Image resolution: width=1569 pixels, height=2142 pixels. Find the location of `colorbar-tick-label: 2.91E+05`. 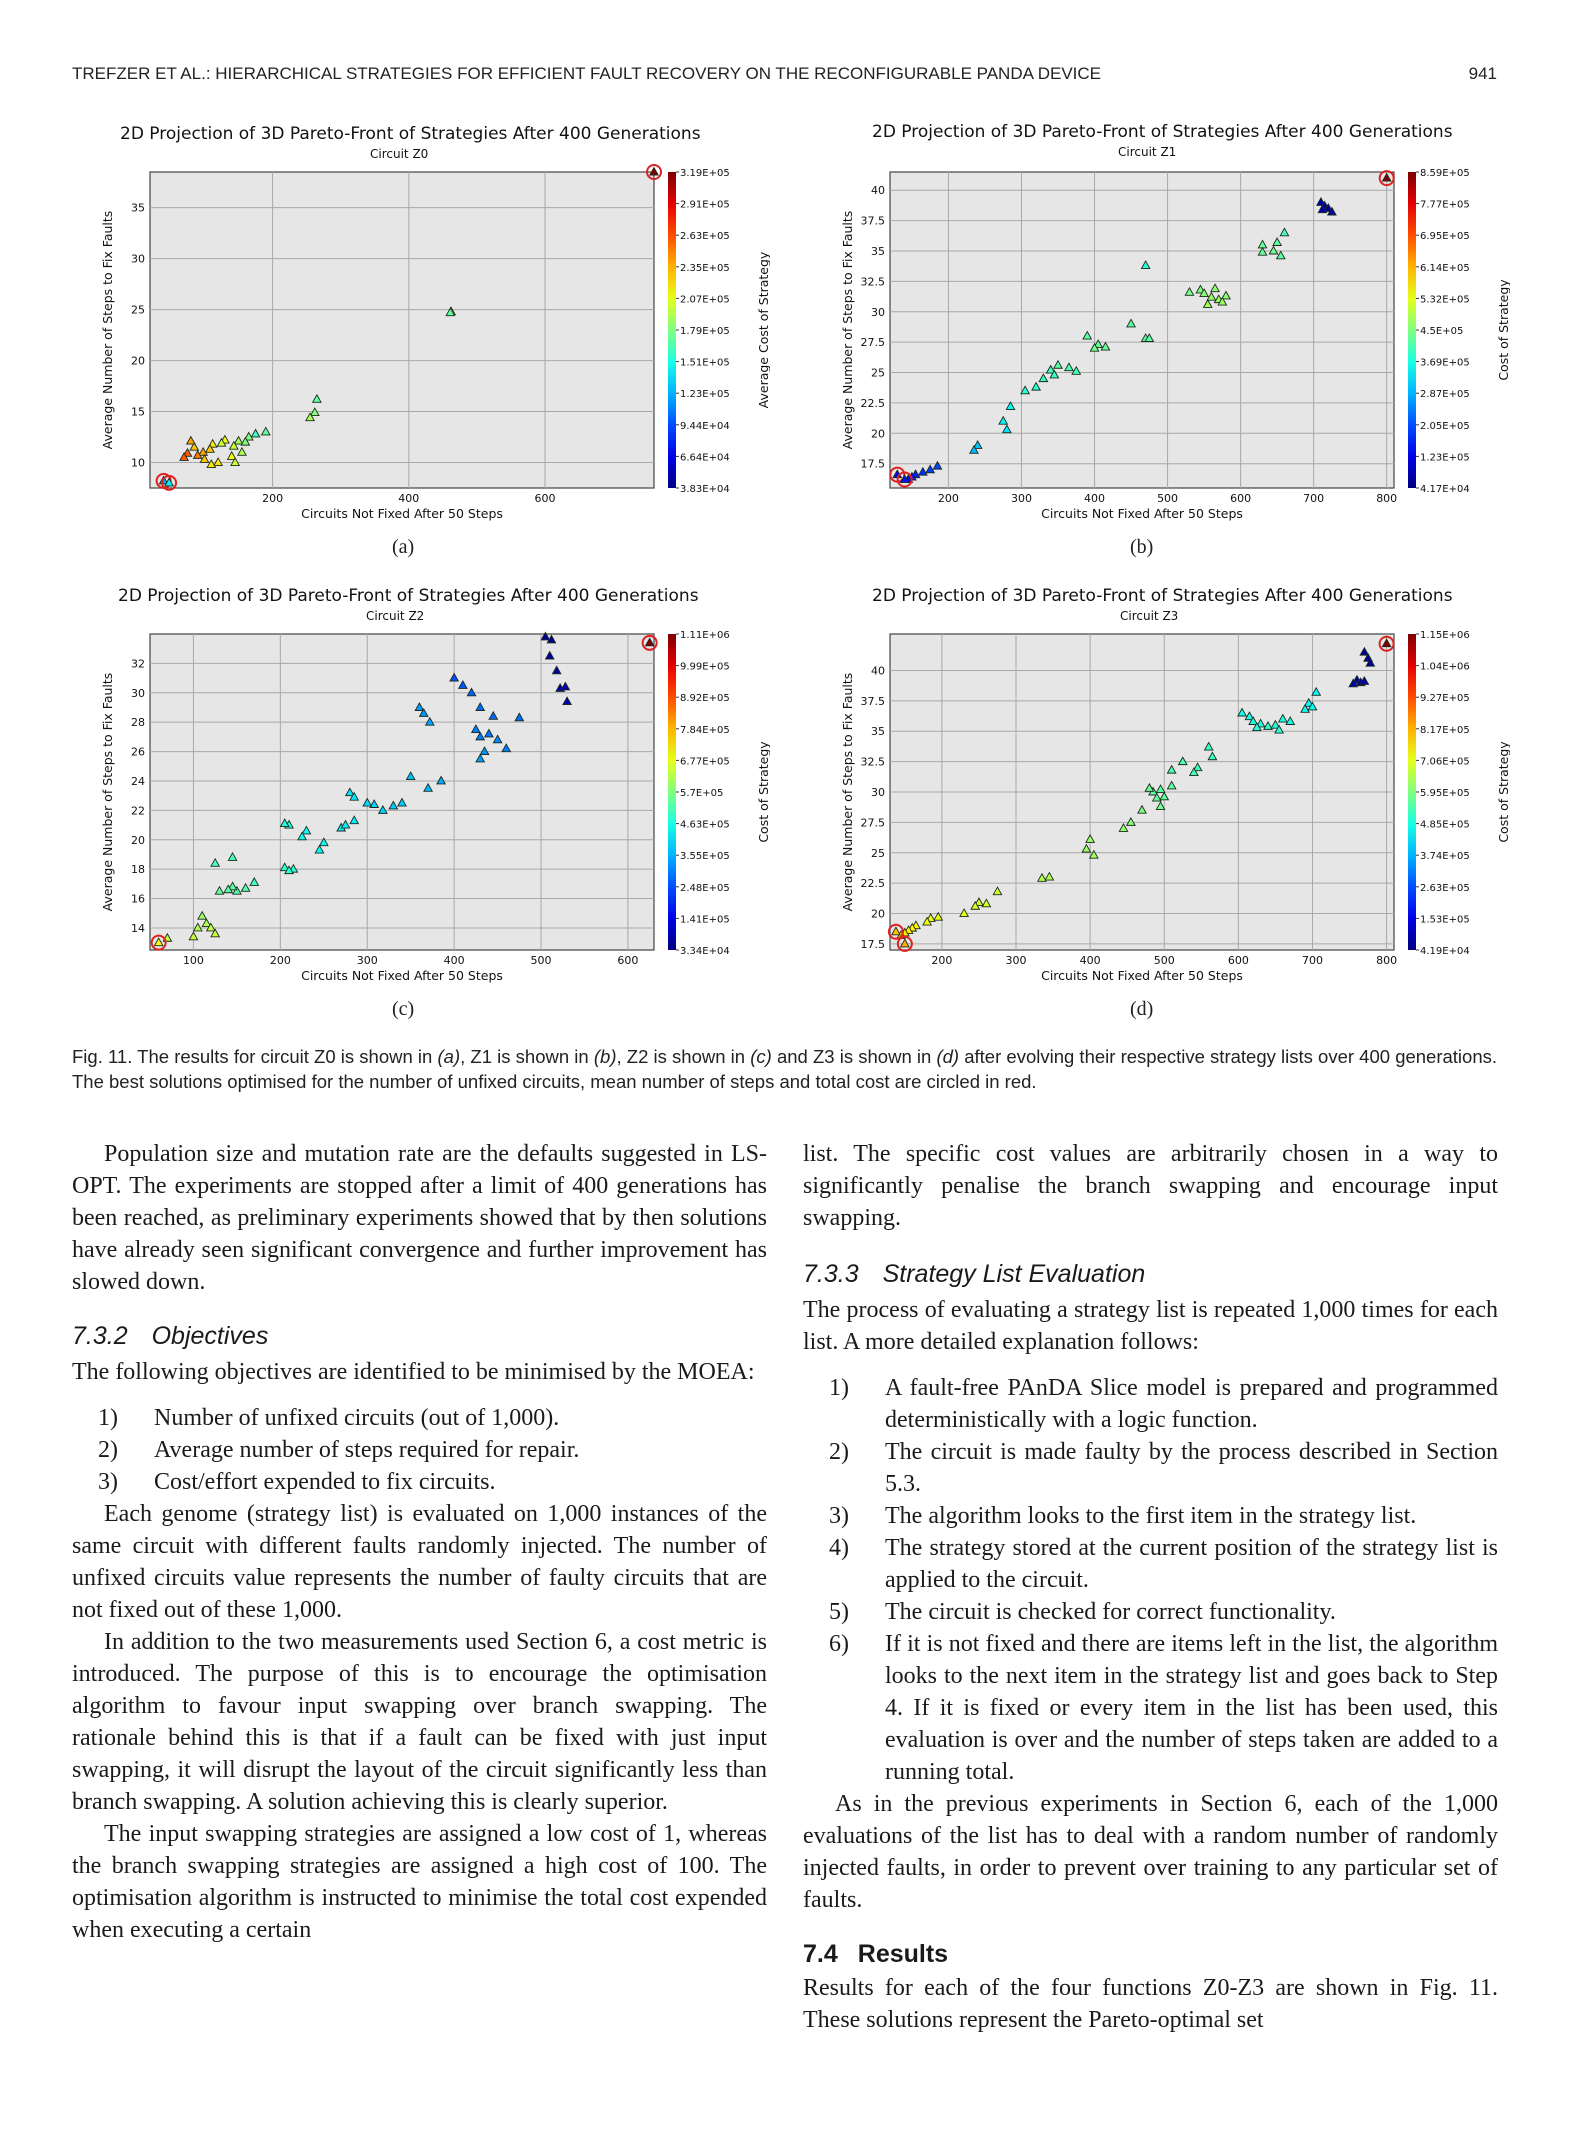

colorbar-tick-label: 2.91E+05 is located at coordinates (705, 205).